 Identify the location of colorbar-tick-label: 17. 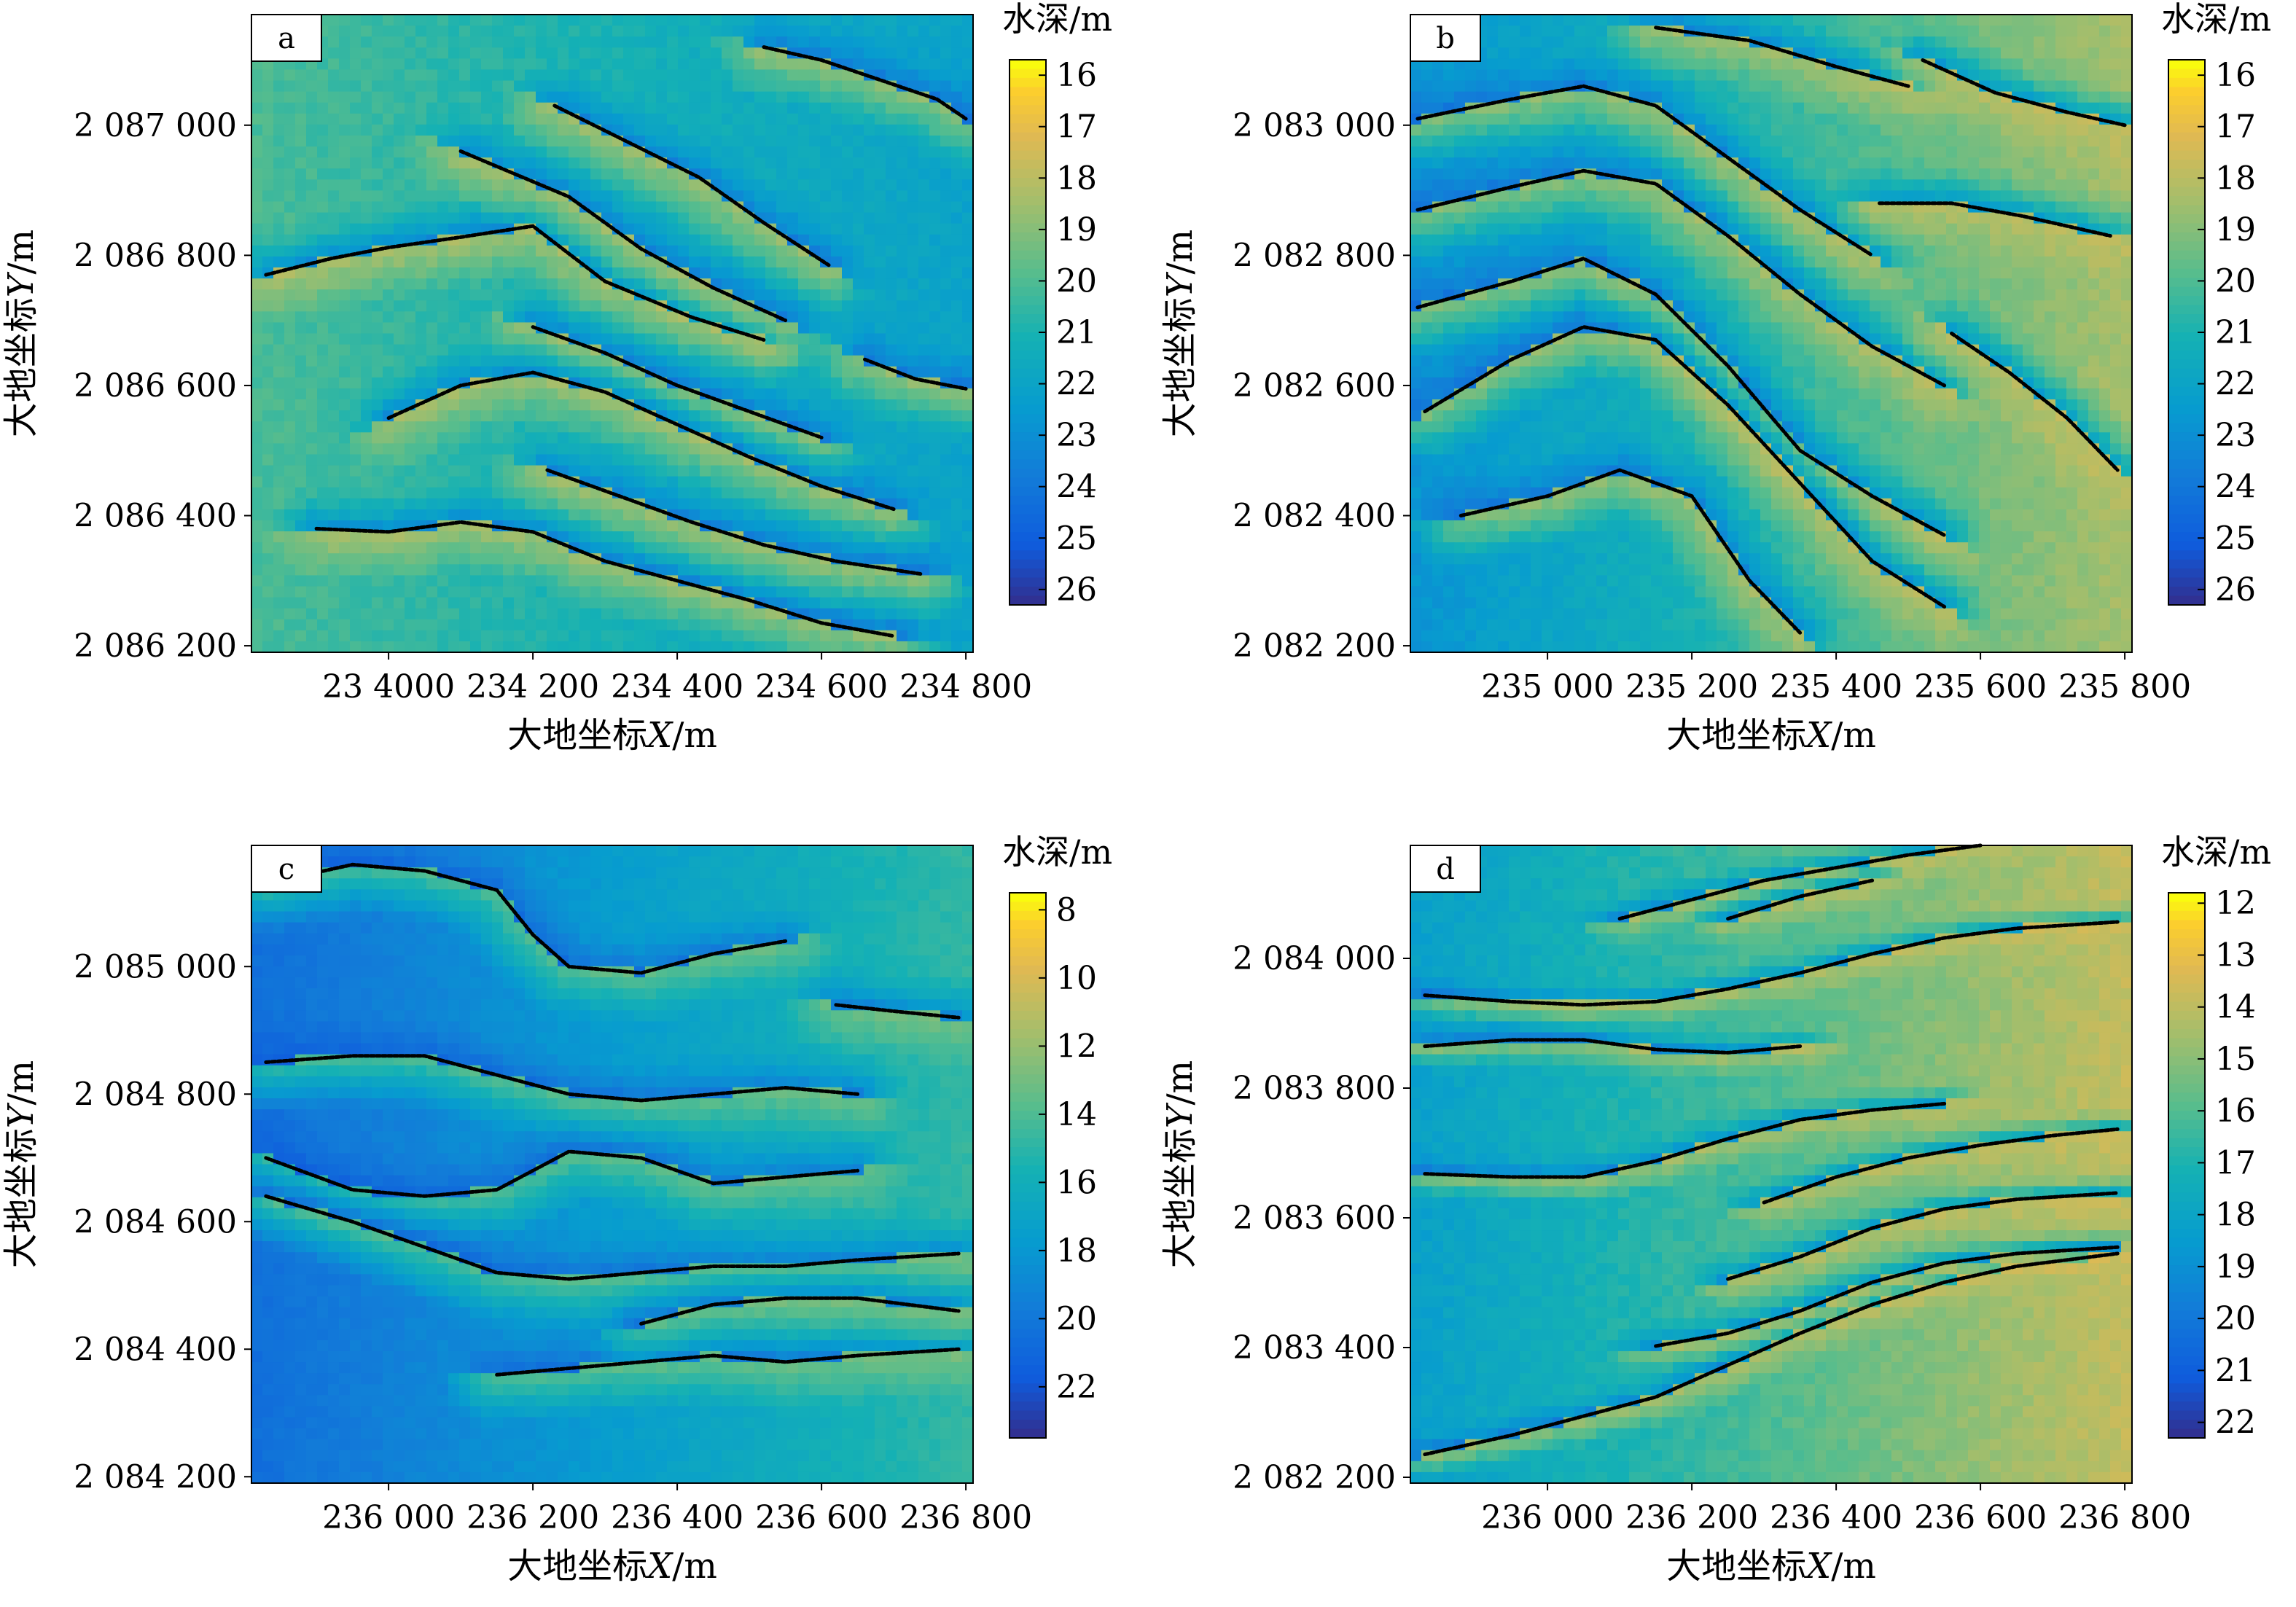
(1077, 127).